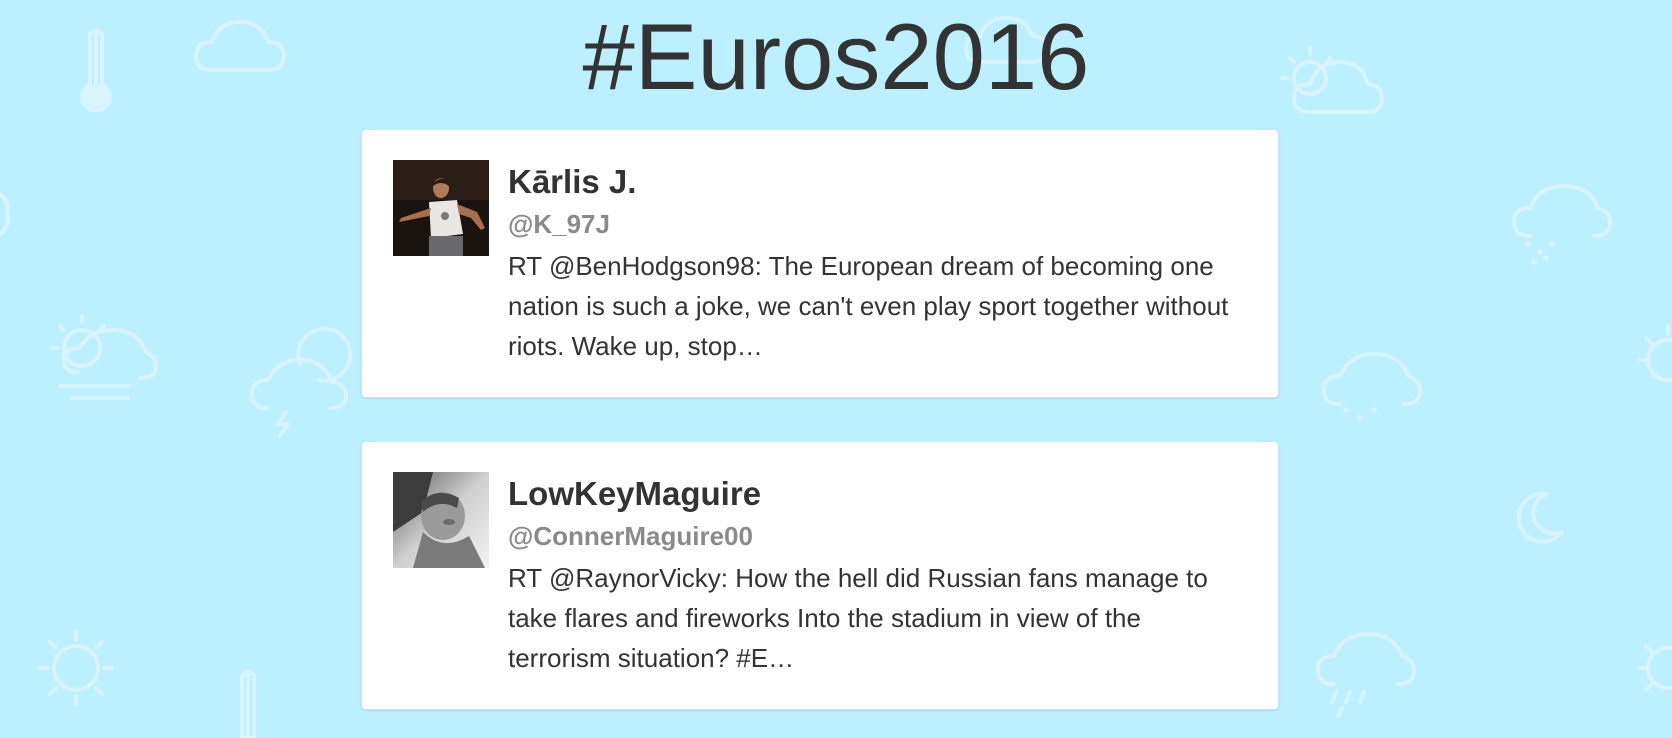 The height and width of the screenshot is (738, 1672). I want to click on page-title: #Euros2016, so click(836, 56).